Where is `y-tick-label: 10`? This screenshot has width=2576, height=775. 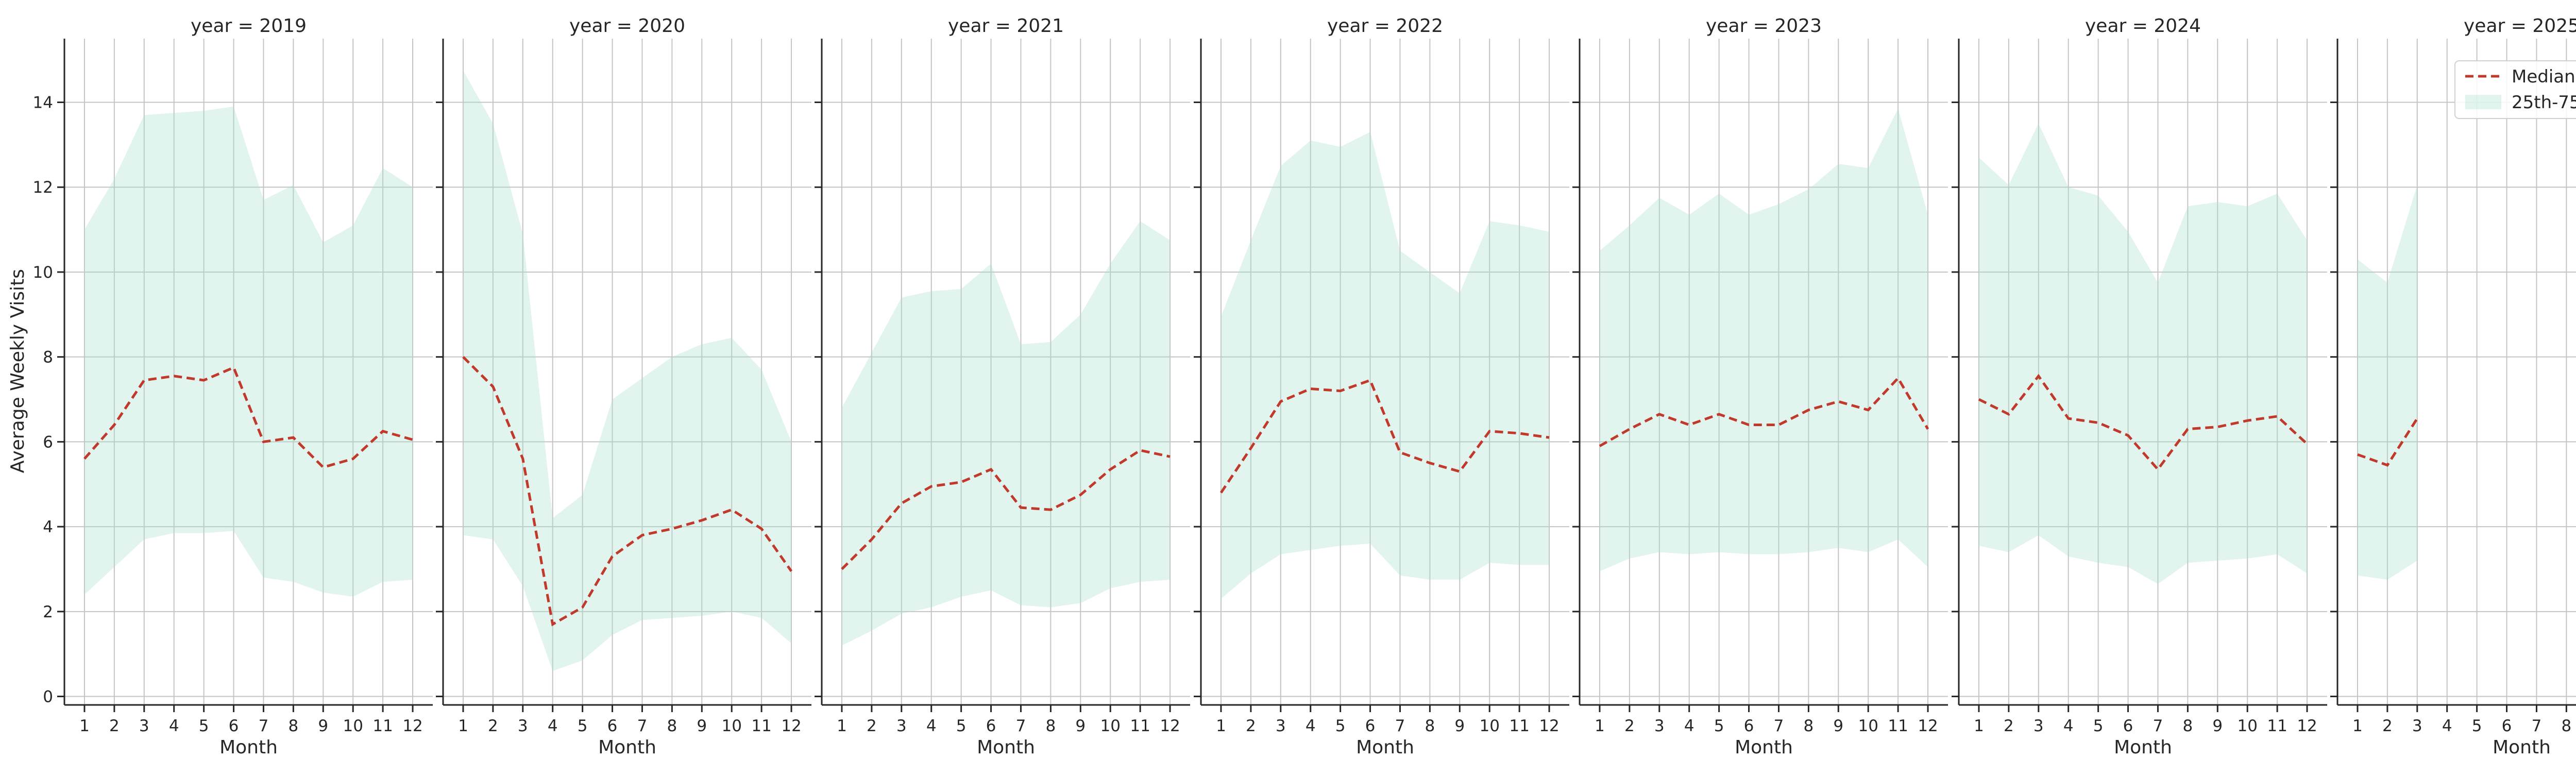
y-tick-label: 10 is located at coordinates (43, 272).